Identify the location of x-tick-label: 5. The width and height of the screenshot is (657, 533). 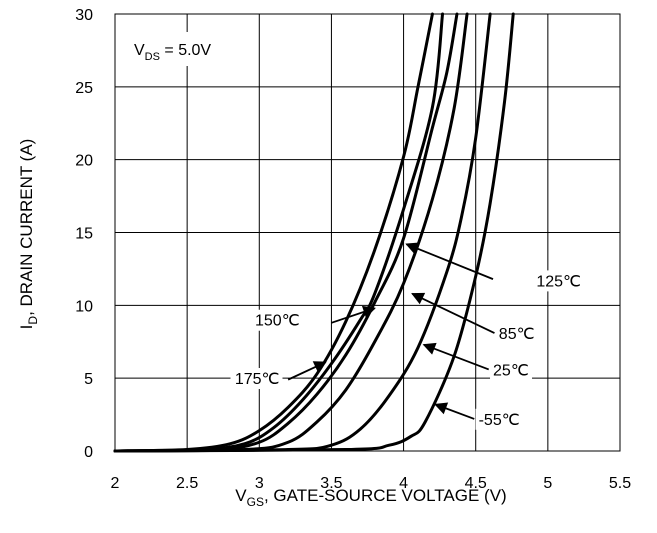
(547, 483).